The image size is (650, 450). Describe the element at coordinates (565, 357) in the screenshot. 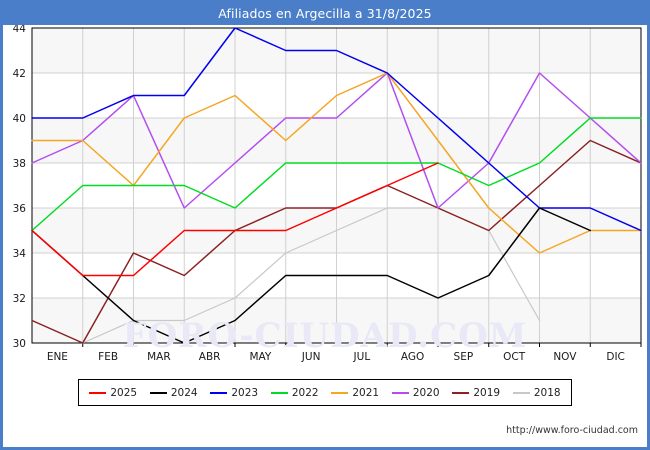

I see `svg-text: NOV` at that location.